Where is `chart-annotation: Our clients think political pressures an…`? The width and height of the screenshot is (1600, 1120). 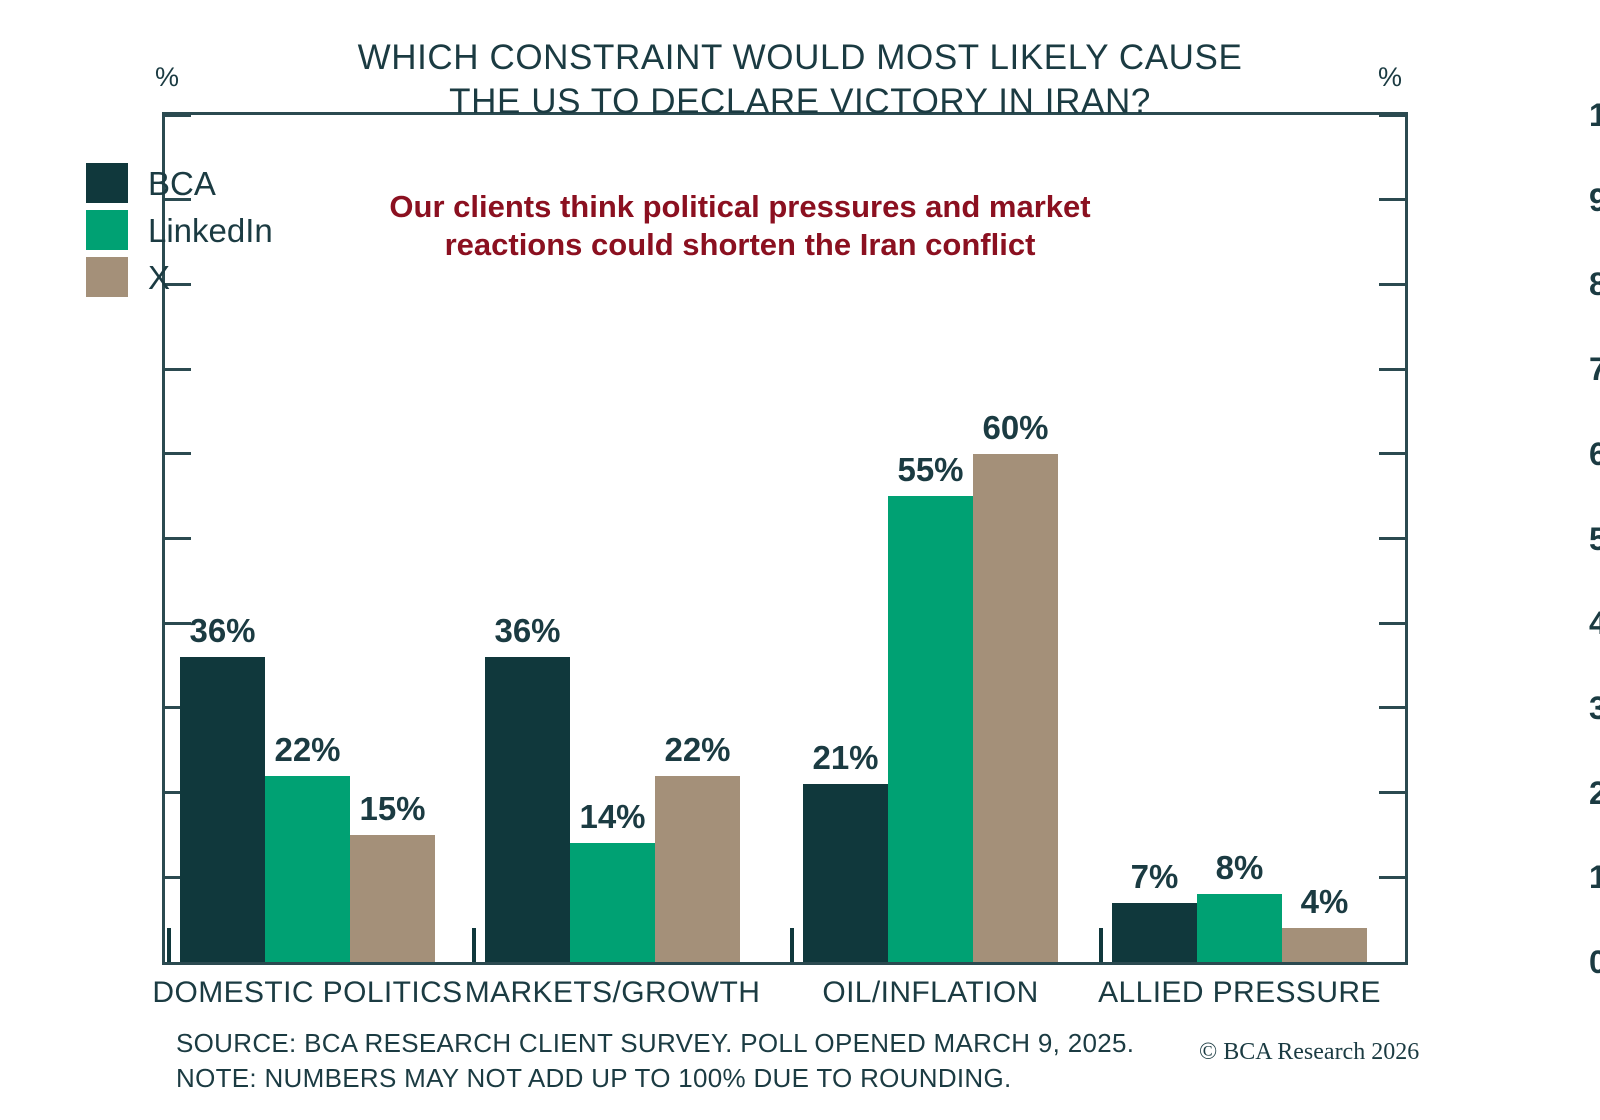 chart-annotation: Our clients think political pressures an… is located at coordinates (740, 226).